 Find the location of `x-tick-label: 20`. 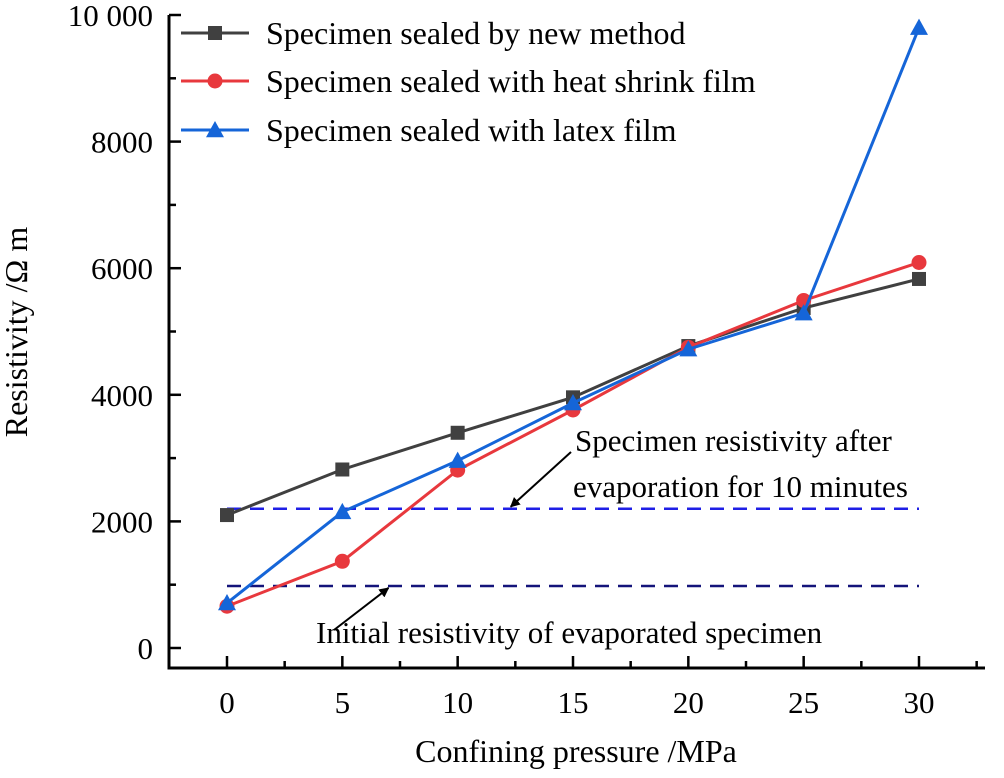

x-tick-label: 20 is located at coordinates (688, 702).